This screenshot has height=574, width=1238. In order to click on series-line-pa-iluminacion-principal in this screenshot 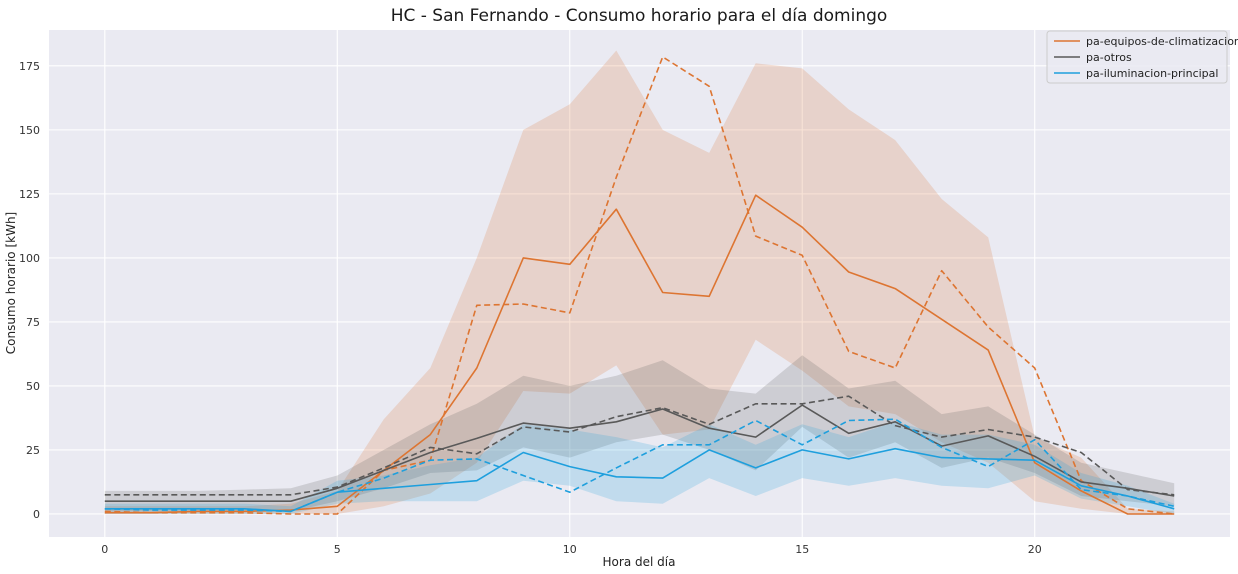, I will do `click(639, 480)`.